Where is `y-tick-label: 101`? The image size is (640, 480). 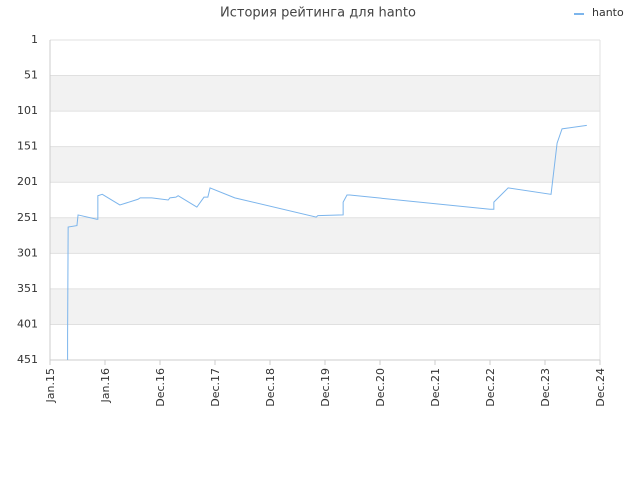 y-tick-label: 101 is located at coordinates (27, 110).